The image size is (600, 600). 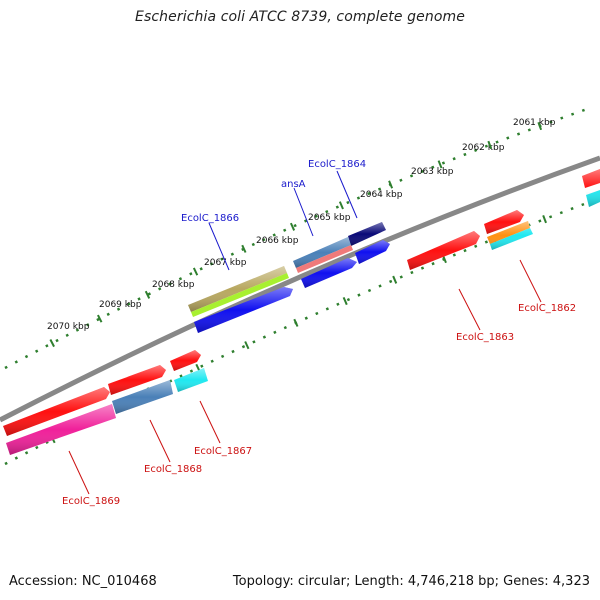 What do you see at coordinates (210, 218) in the screenshot?
I see `gene-label-ecolc-1866: EcolC_1866` at bounding box center [210, 218].